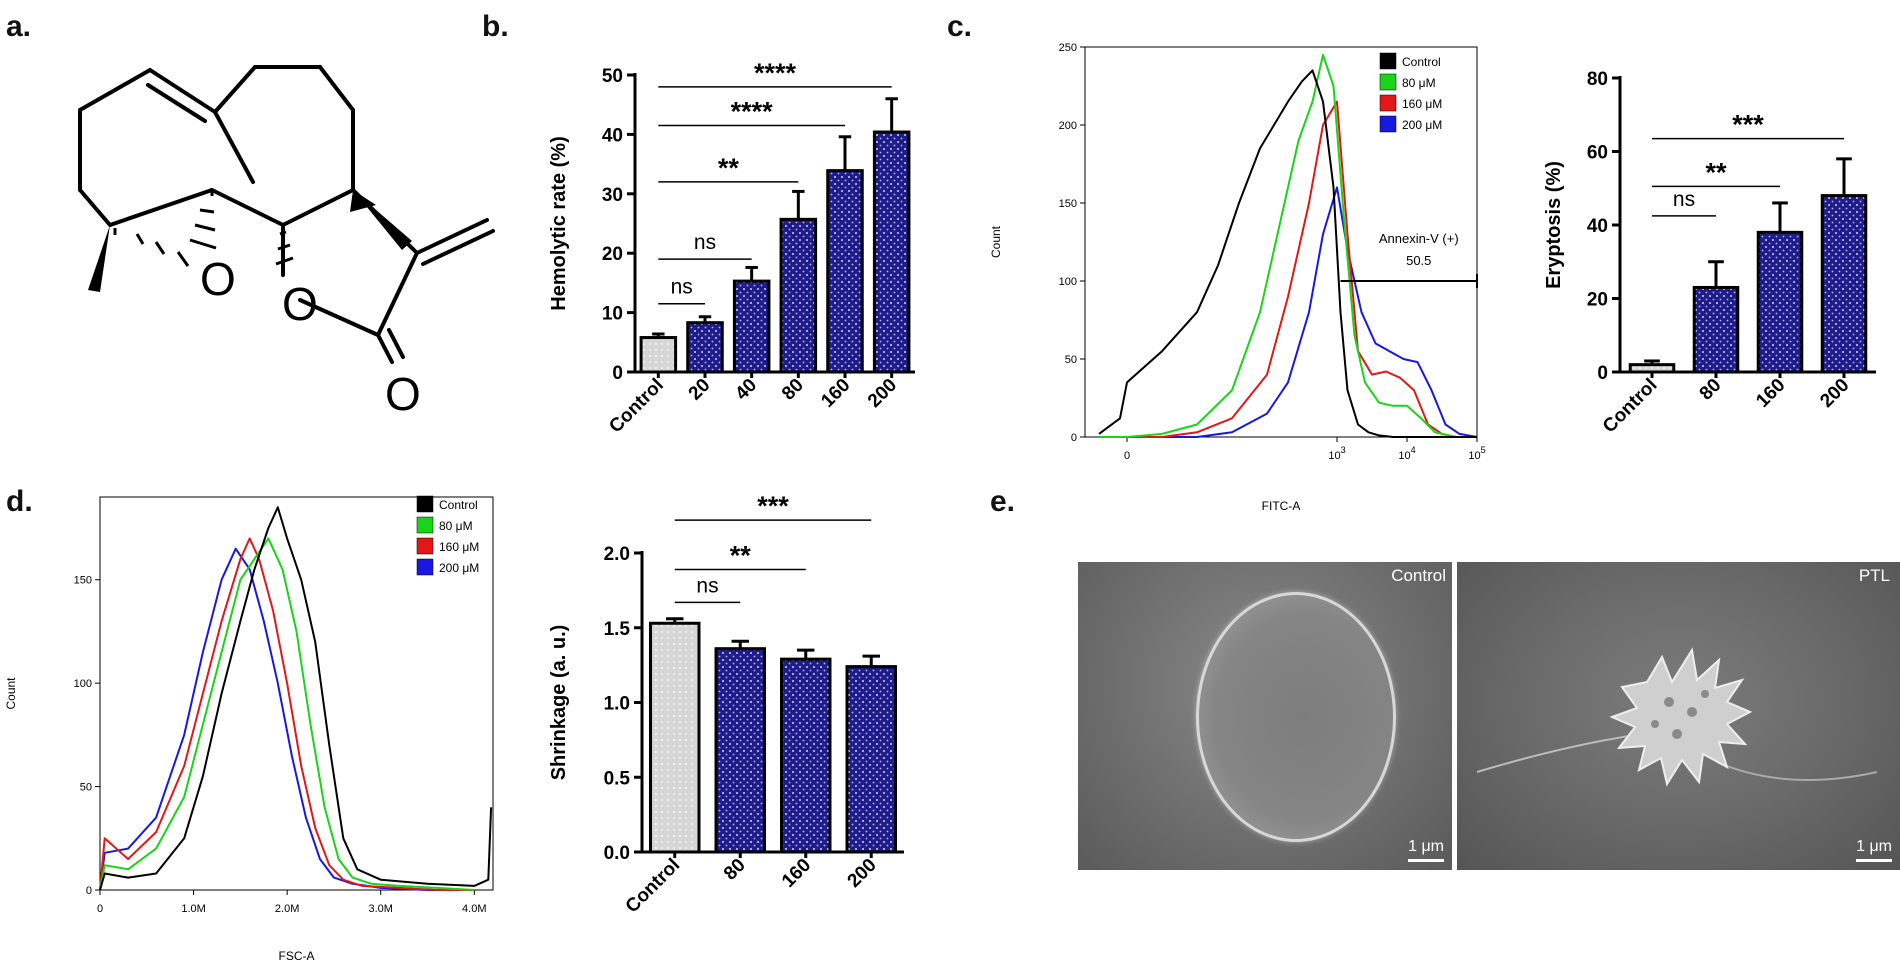  What do you see at coordinates (675, 737) in the screenshot?
I see `bar-Control` at bounding box center [675, 737].